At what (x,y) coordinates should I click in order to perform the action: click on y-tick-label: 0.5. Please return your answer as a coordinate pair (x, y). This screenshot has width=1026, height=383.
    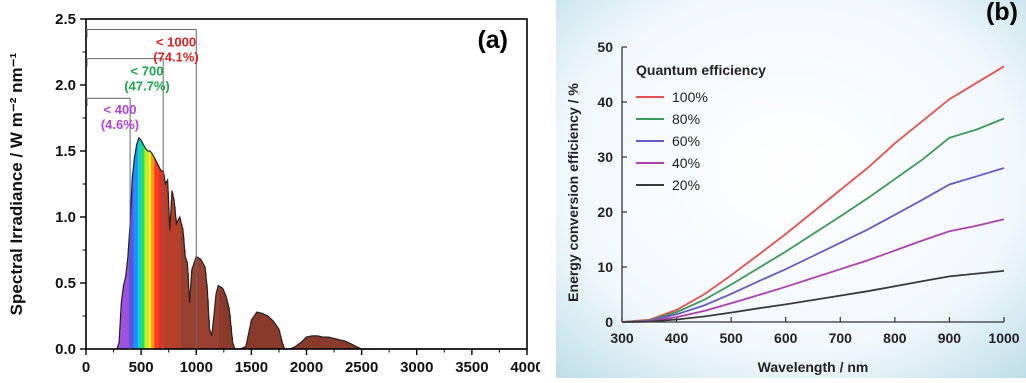
    Looking at the image, I should click on (65, 283).